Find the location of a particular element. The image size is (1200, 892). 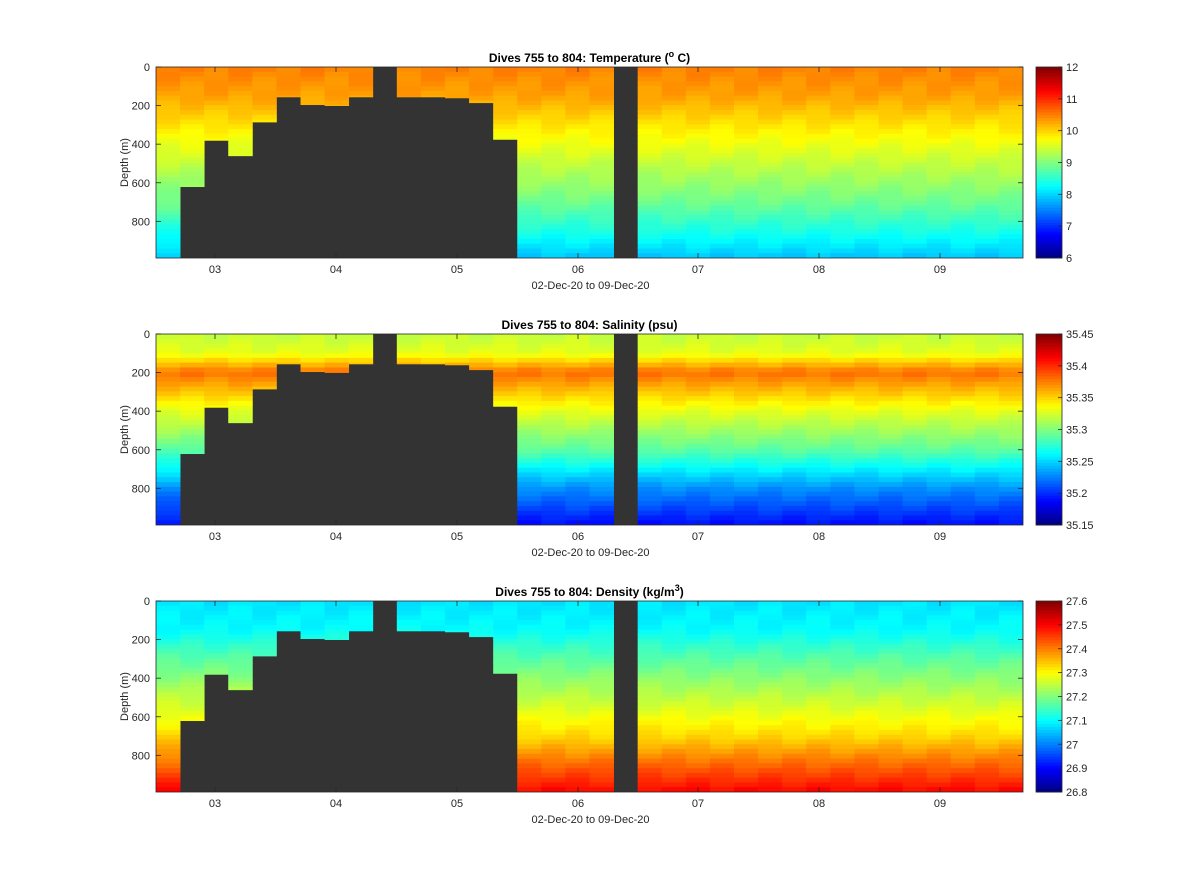

colorbar-tick-label: 10 is located at coordinates (1072, 132).